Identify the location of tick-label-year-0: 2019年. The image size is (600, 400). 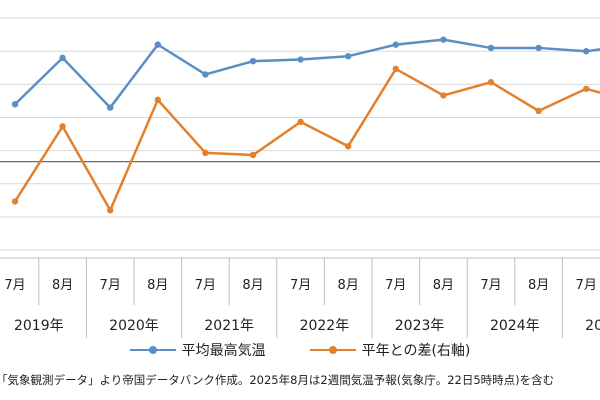
(39, 326).